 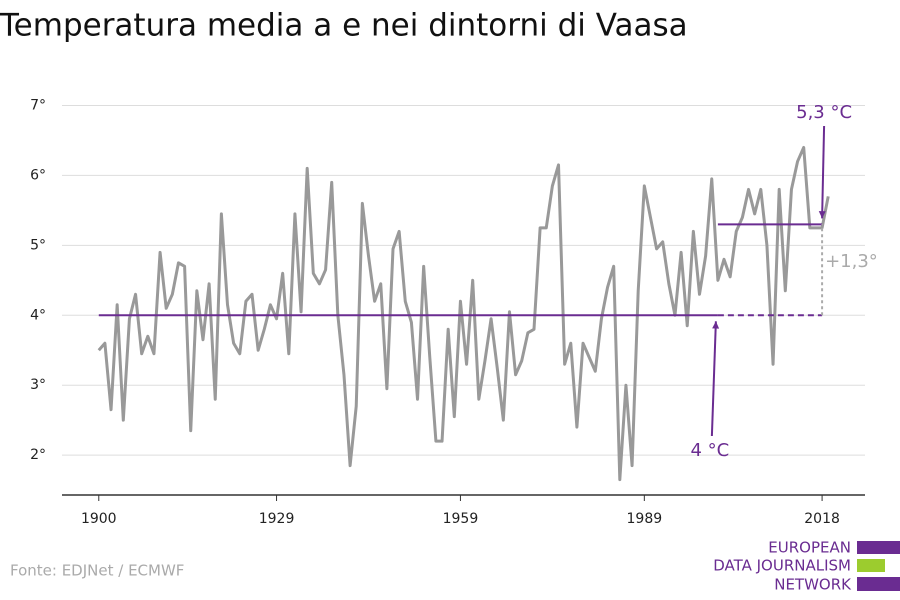 I want to click on x-tick-label: 1929, so click(x=277, y=519).